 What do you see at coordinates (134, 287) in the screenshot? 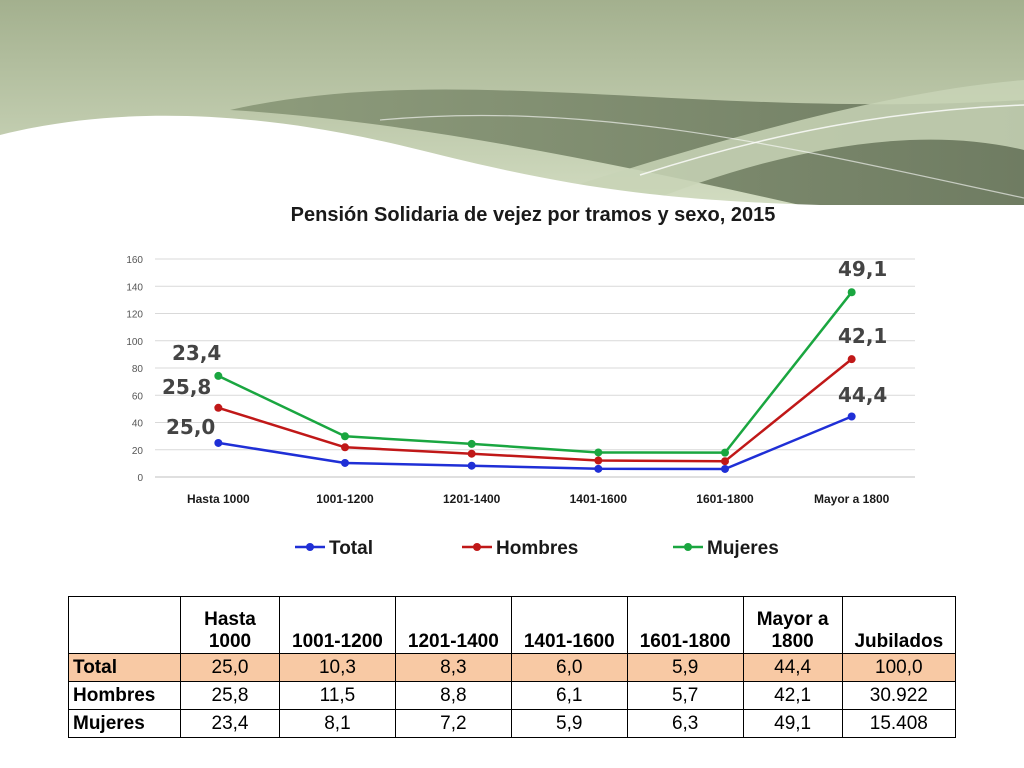
I see `y-tick-label: 140` at bounding box center [134, 287].